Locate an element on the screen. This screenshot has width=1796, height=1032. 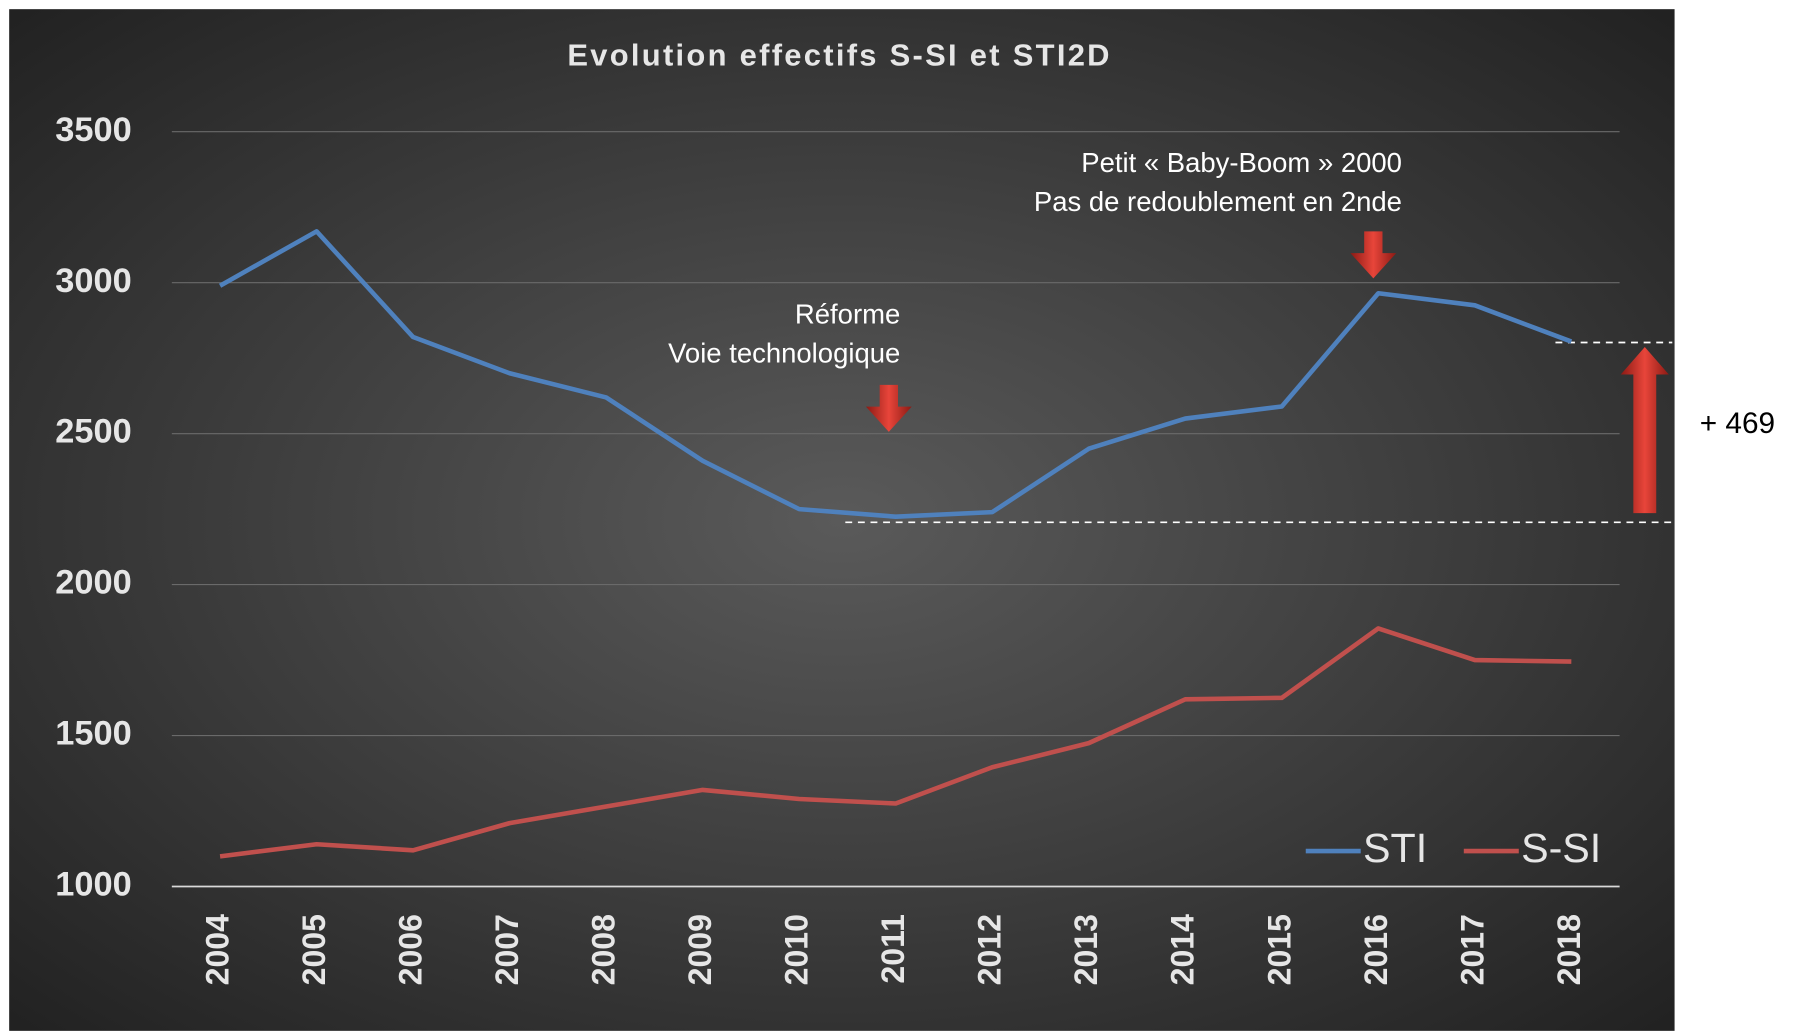
legend-label: STI is located at coordinates (1395, 848).